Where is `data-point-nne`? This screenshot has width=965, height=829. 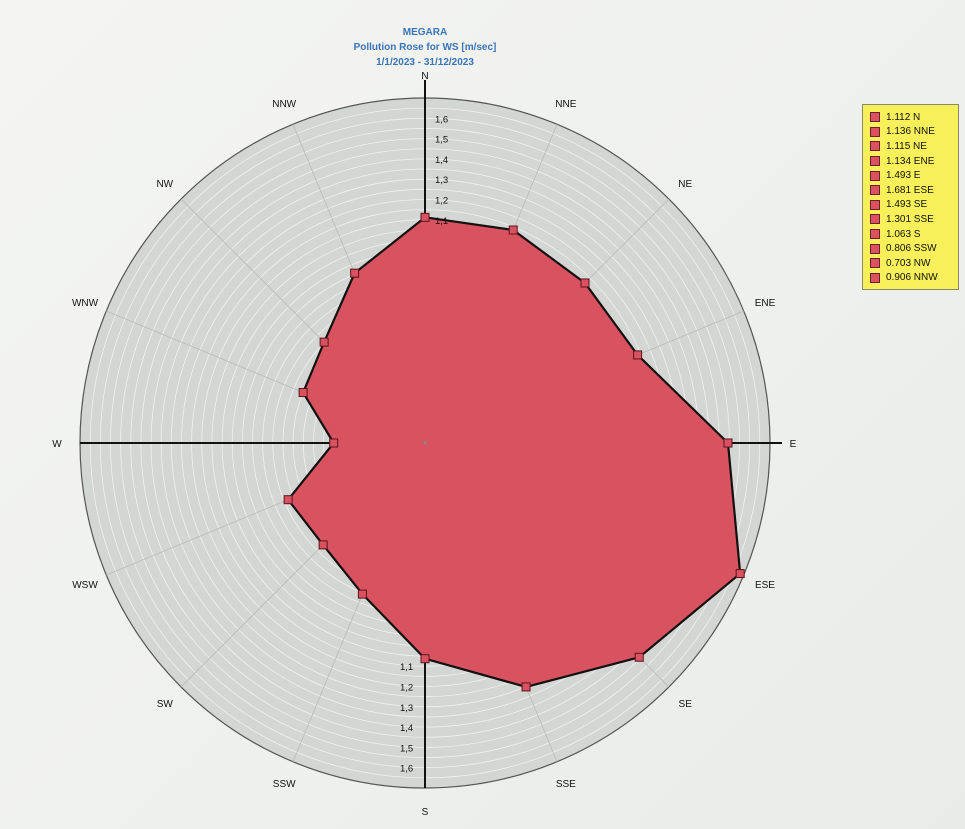
data-point-nne is located at coordinates (513, 230).